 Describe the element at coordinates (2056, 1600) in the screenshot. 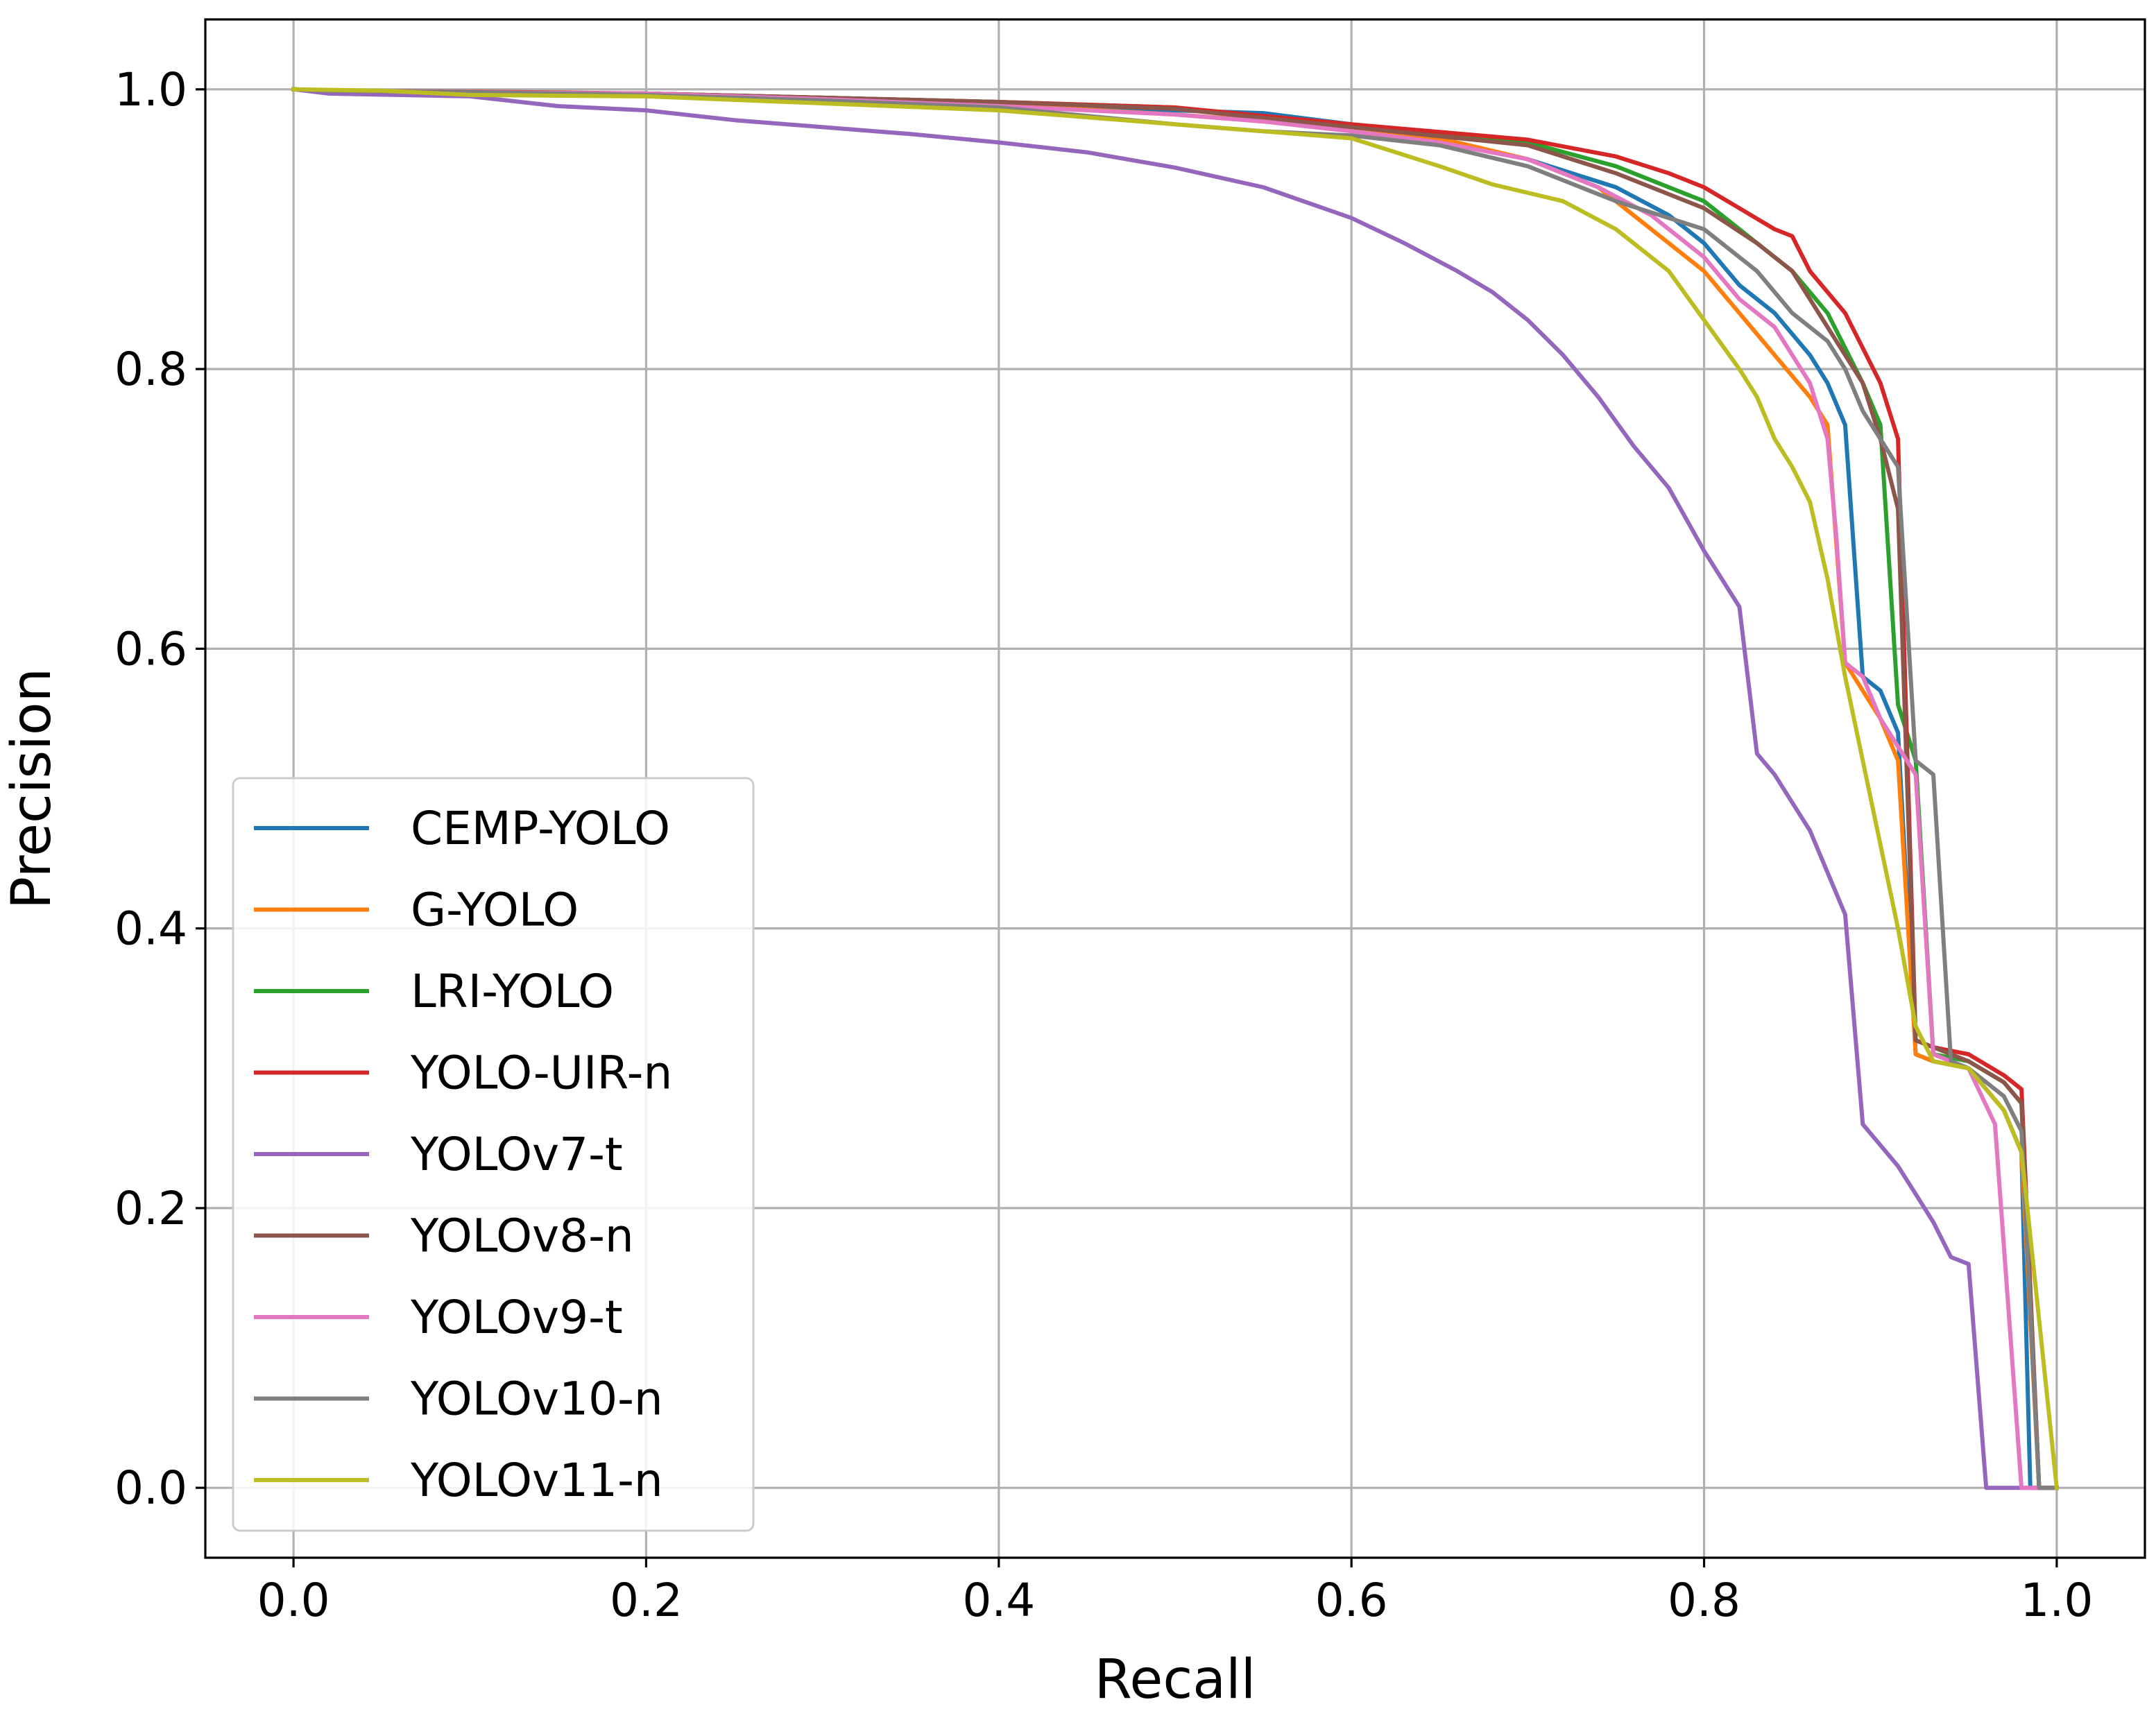

I see `x-tick-label: 1.0` at that location.